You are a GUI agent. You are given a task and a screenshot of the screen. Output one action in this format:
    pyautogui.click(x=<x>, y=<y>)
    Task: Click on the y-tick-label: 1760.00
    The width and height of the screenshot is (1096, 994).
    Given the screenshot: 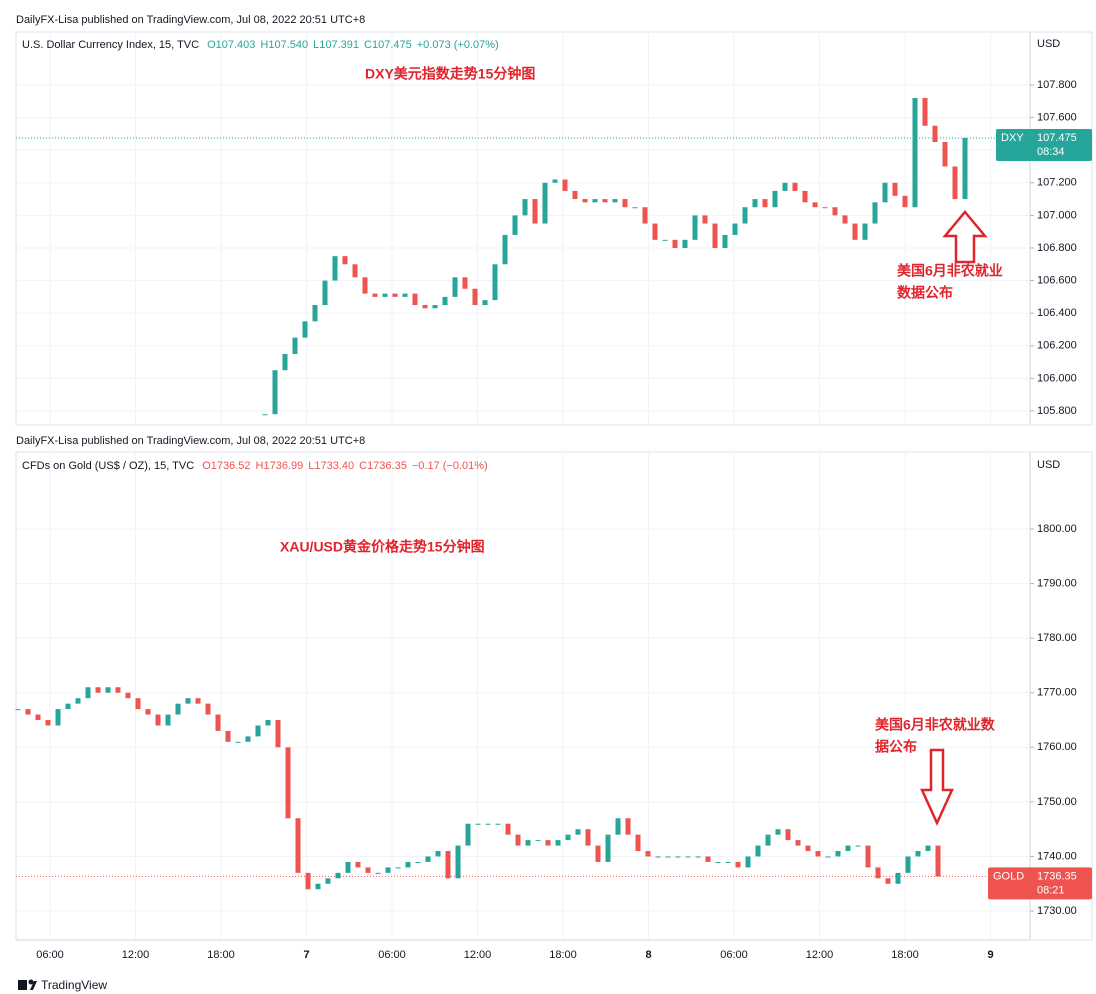 What is the action you would take?
    pyautogui.click(x=1057, y=747)
    